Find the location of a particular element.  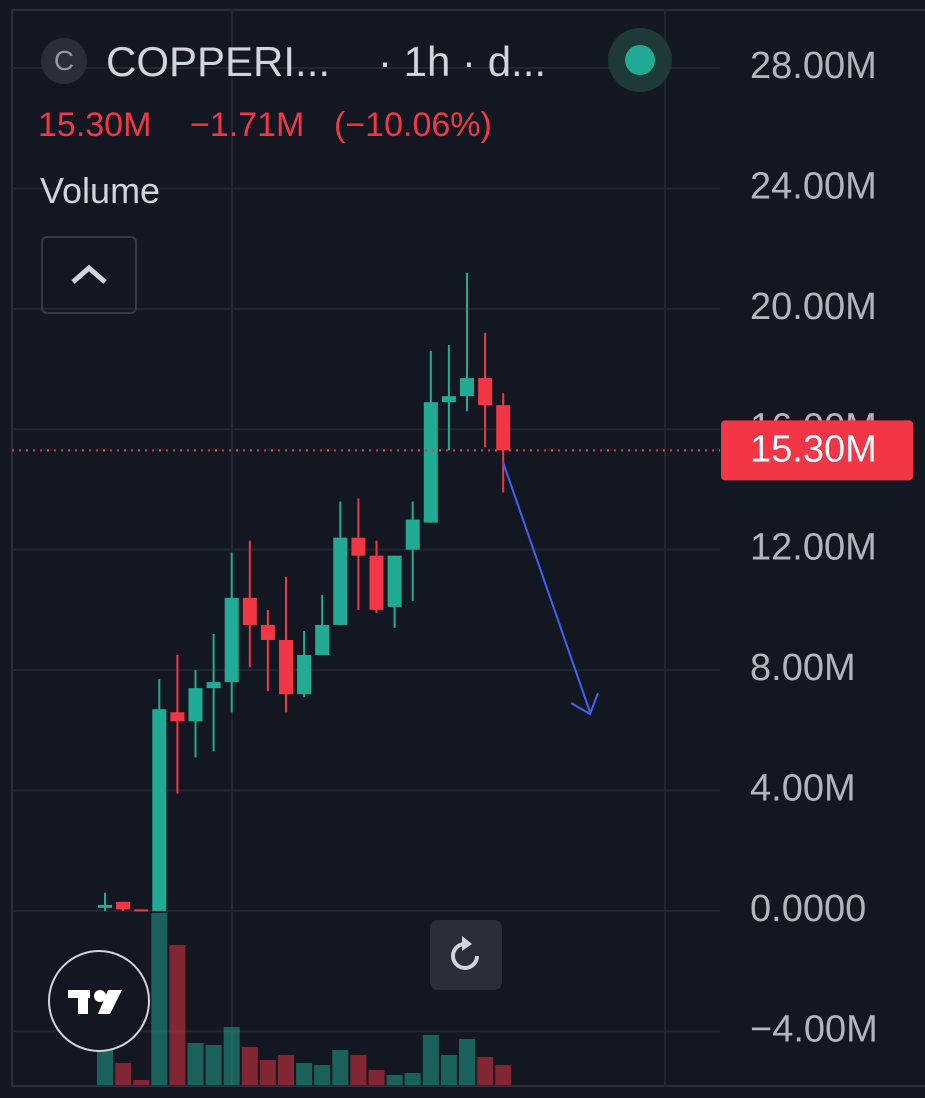

change-pct: (−10.06%) is located at coordinates (413, 125).